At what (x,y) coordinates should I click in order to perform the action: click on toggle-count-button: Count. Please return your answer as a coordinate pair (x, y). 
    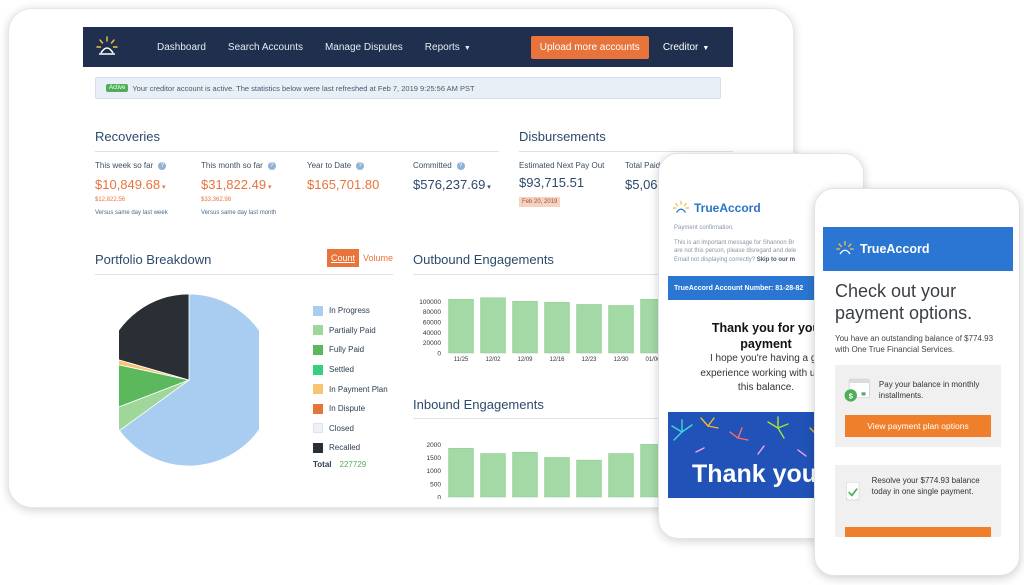
    Looking at the image, I should click on (343, 258).